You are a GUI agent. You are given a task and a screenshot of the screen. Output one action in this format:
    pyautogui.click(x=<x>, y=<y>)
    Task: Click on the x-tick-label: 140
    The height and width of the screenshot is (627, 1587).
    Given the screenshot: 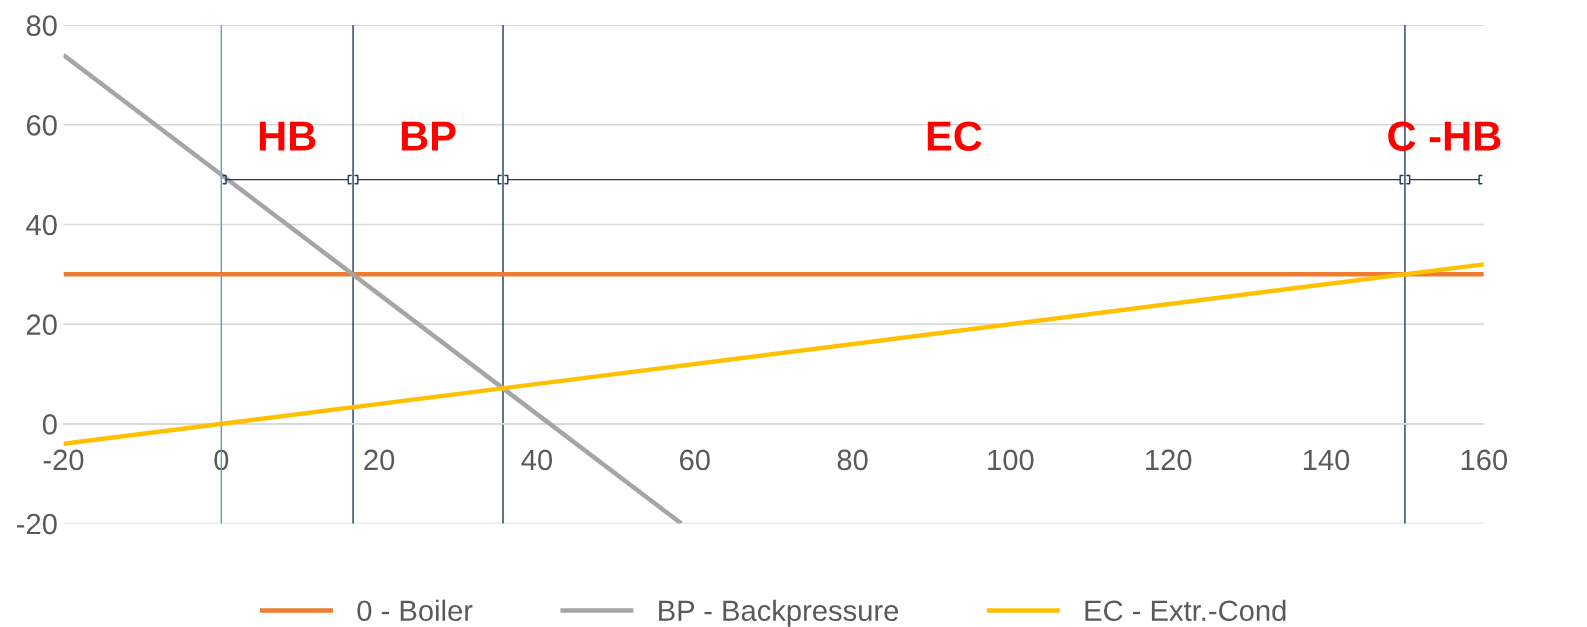 What is the action you would take?
    pyautogui.click(x=1326, y=460)
    